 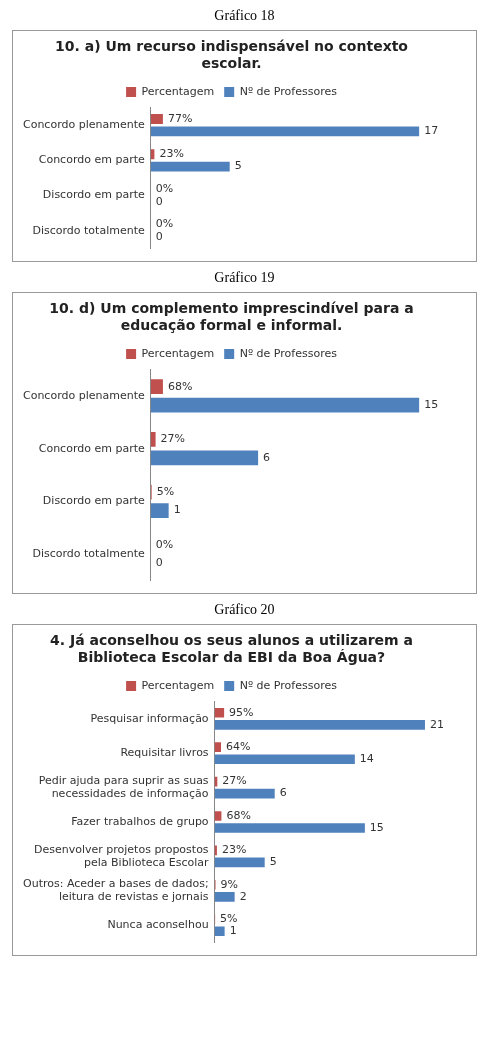 I want to click on y-tick-label: Requisitar livros, so click(x=164, y=753).